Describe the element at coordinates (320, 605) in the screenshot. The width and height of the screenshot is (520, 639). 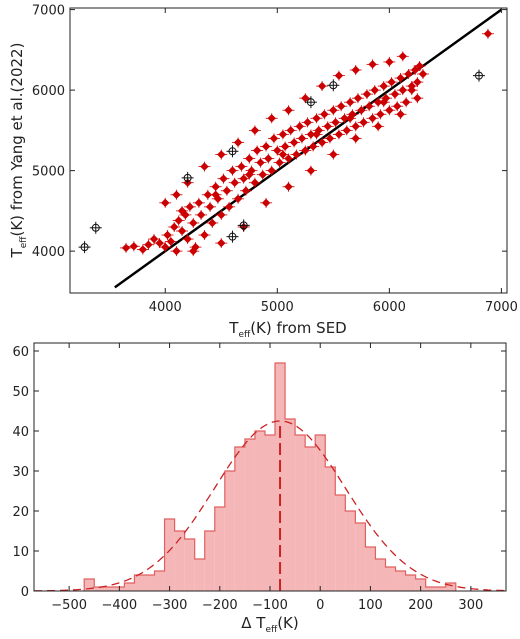
I see `x-tick-label: 0` at that location.